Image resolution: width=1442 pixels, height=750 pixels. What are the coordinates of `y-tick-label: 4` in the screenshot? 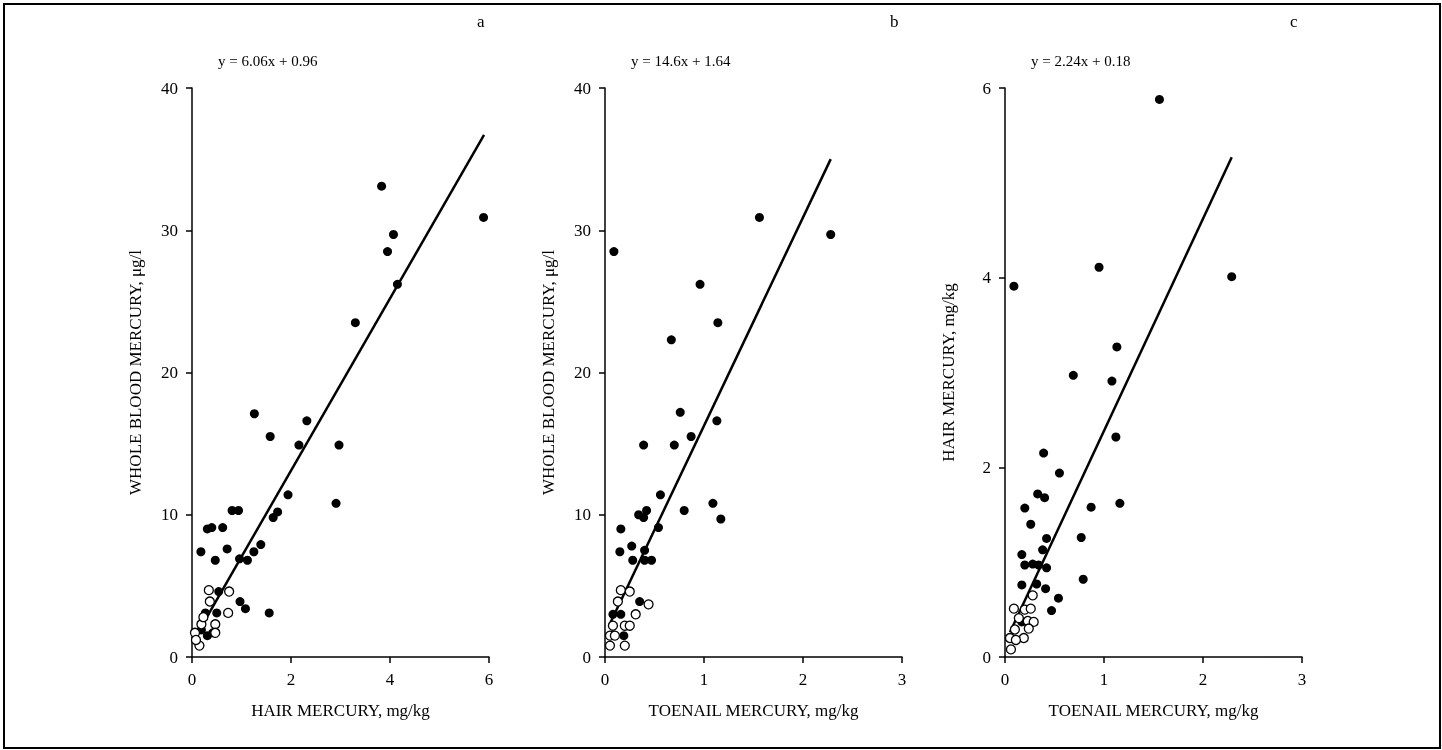 It's located at (987, 278).